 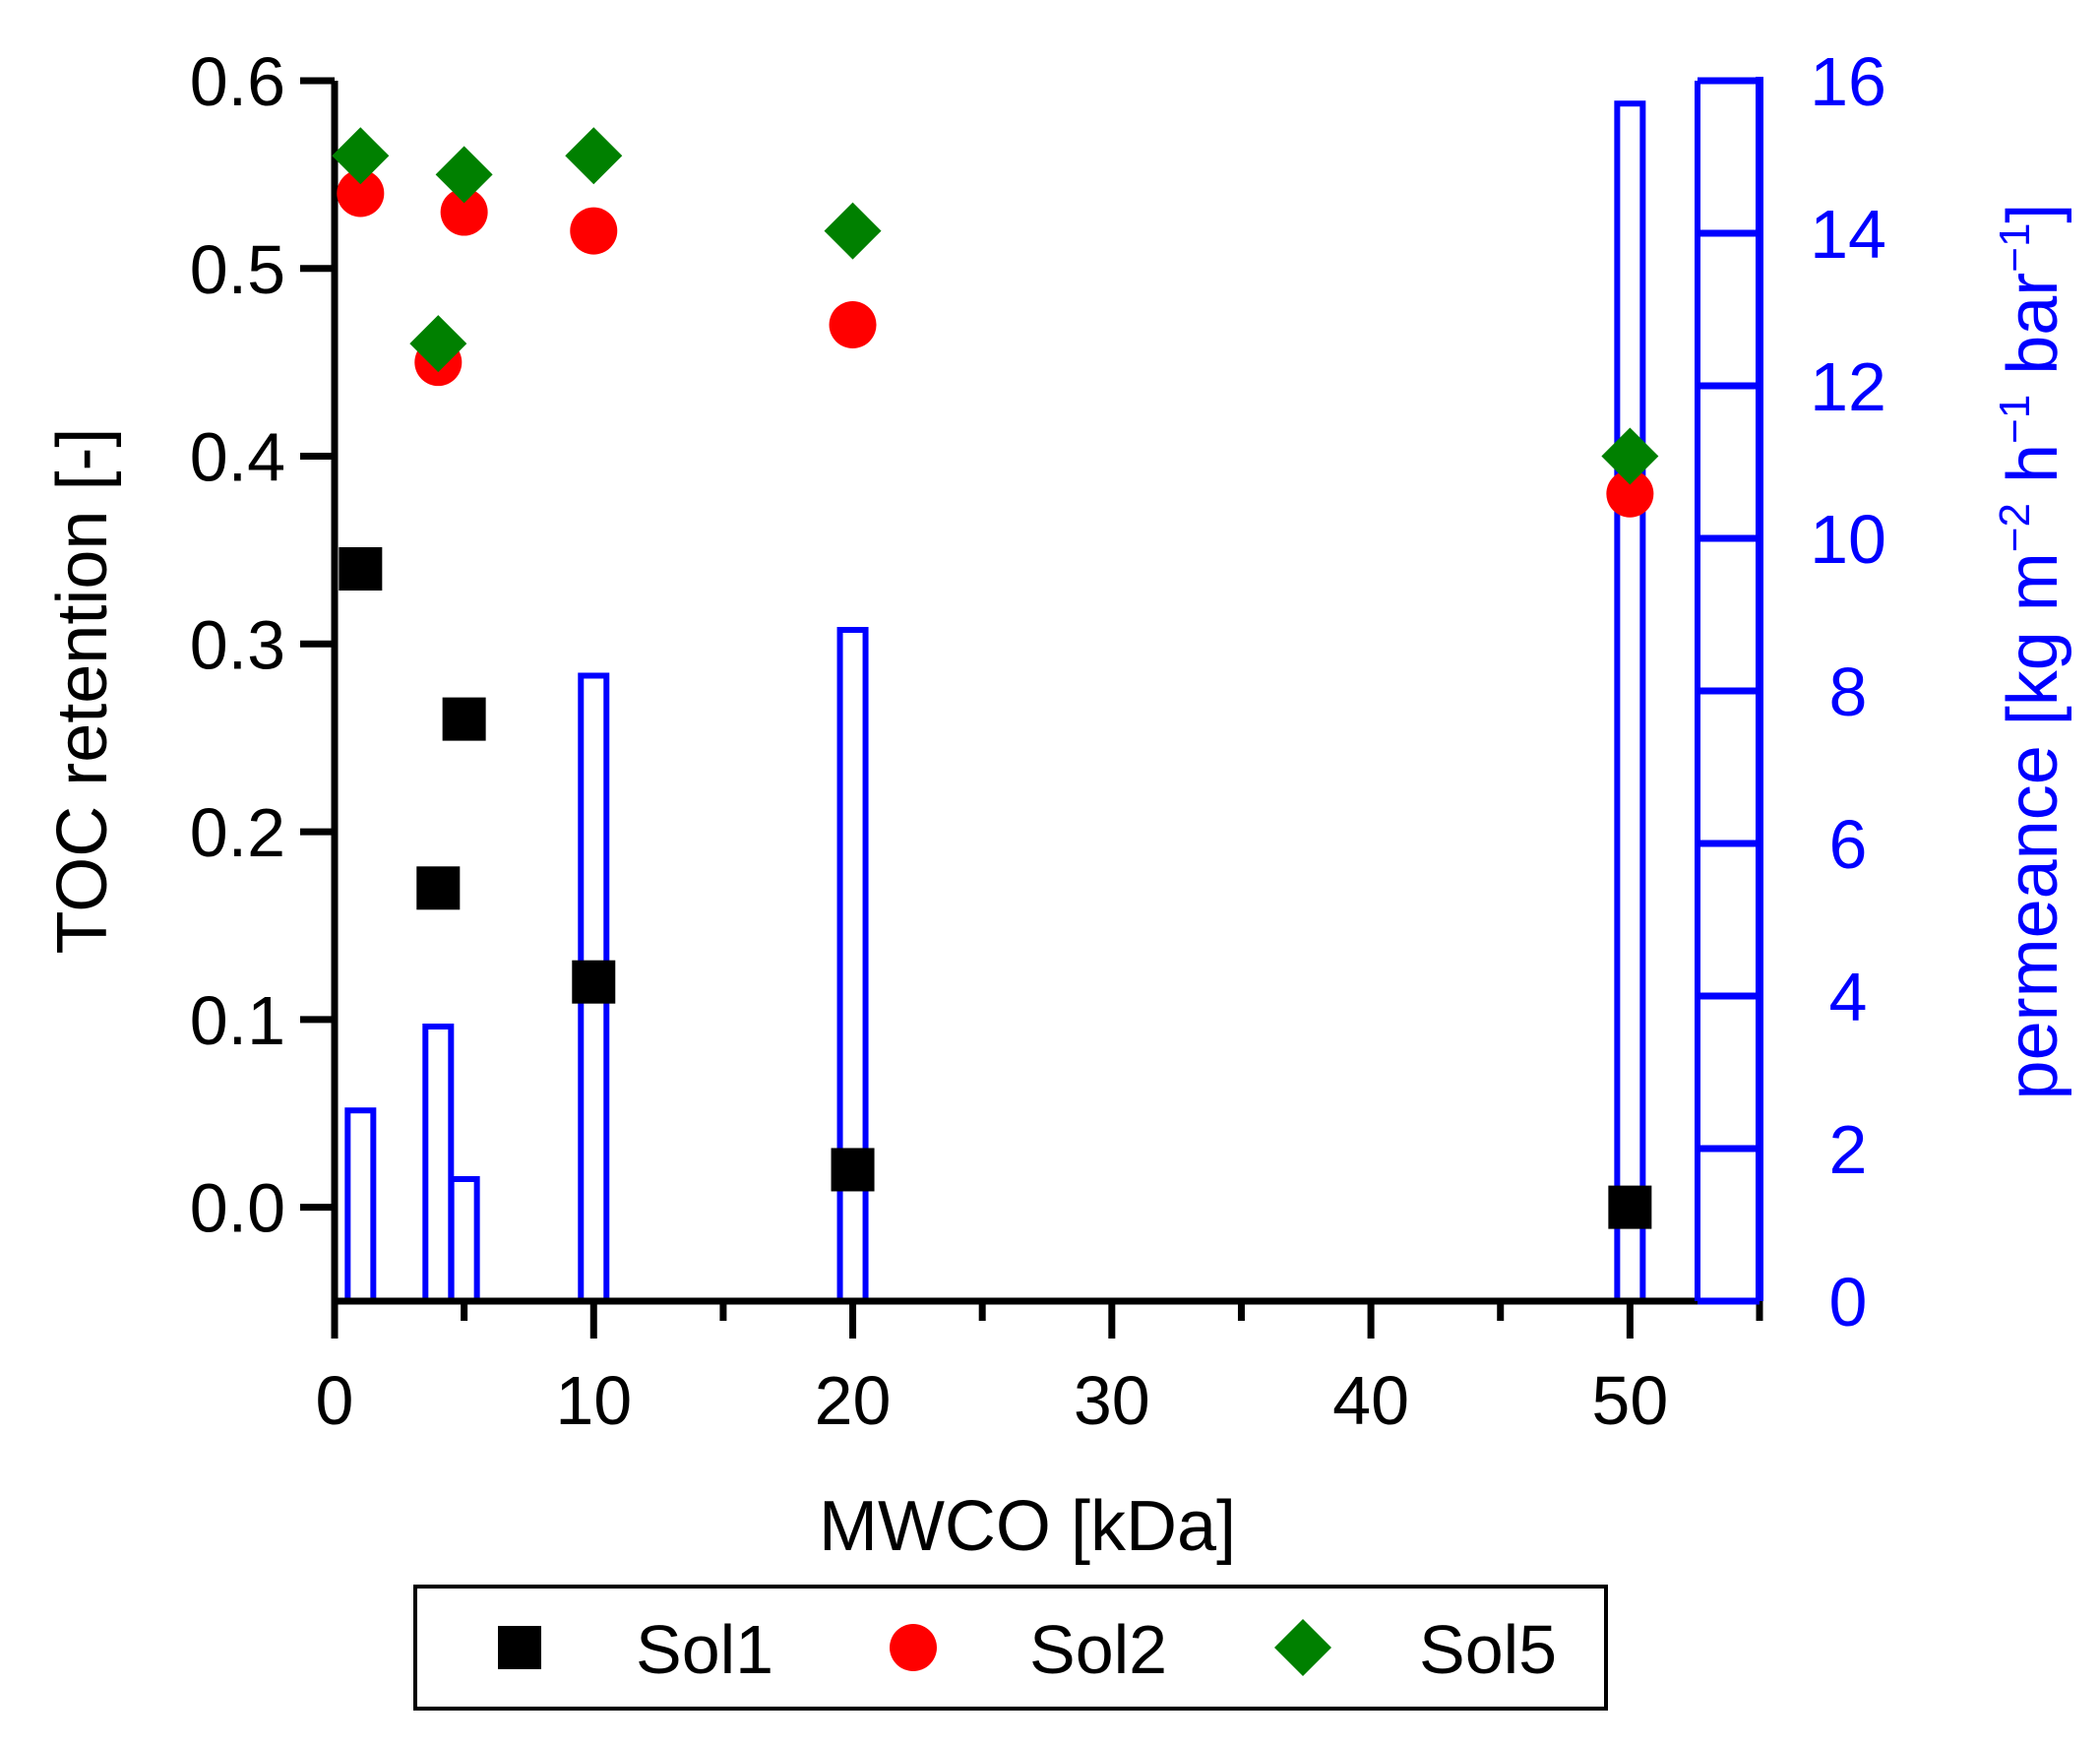 What do you see at coordinates (1488, 1649) in the screenshot?
I see `legend-label-sol5: Sol5` at bounding box center [1488, 1649].